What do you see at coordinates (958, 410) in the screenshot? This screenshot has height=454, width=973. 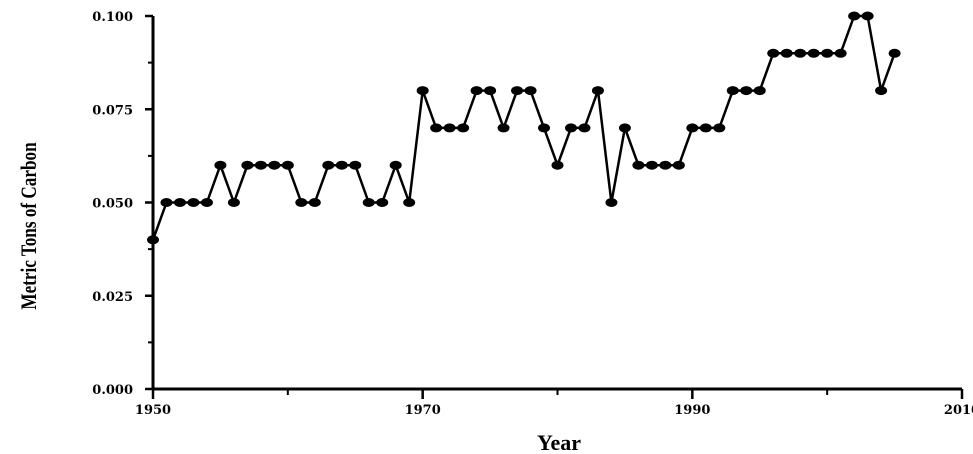 I see `x-tick-label: 2010` at bounding box center [958, 410].